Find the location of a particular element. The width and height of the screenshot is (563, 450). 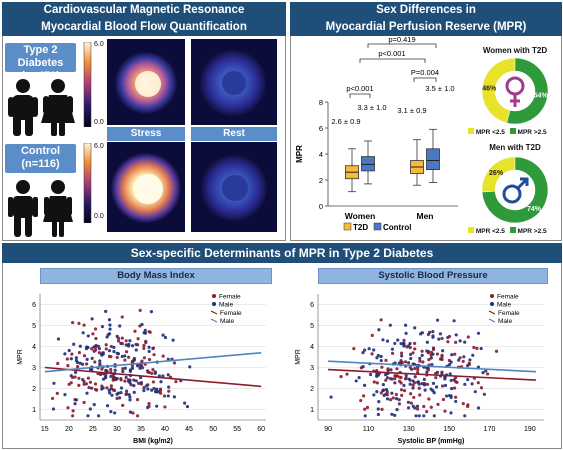

donut-men-legend-high: MPR >2.5 is located at coordinates (532, 231).